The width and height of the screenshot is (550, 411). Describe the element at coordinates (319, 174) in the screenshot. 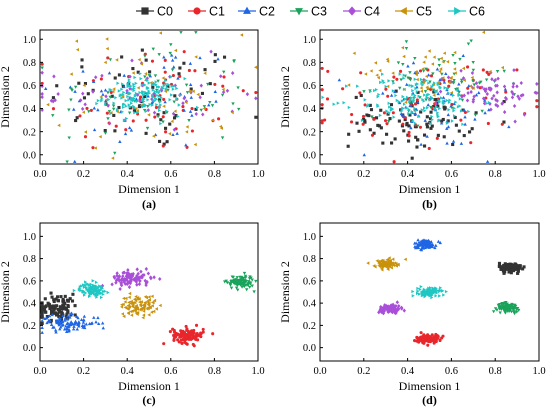

I see `x-tick-label: 0.0` at that location.